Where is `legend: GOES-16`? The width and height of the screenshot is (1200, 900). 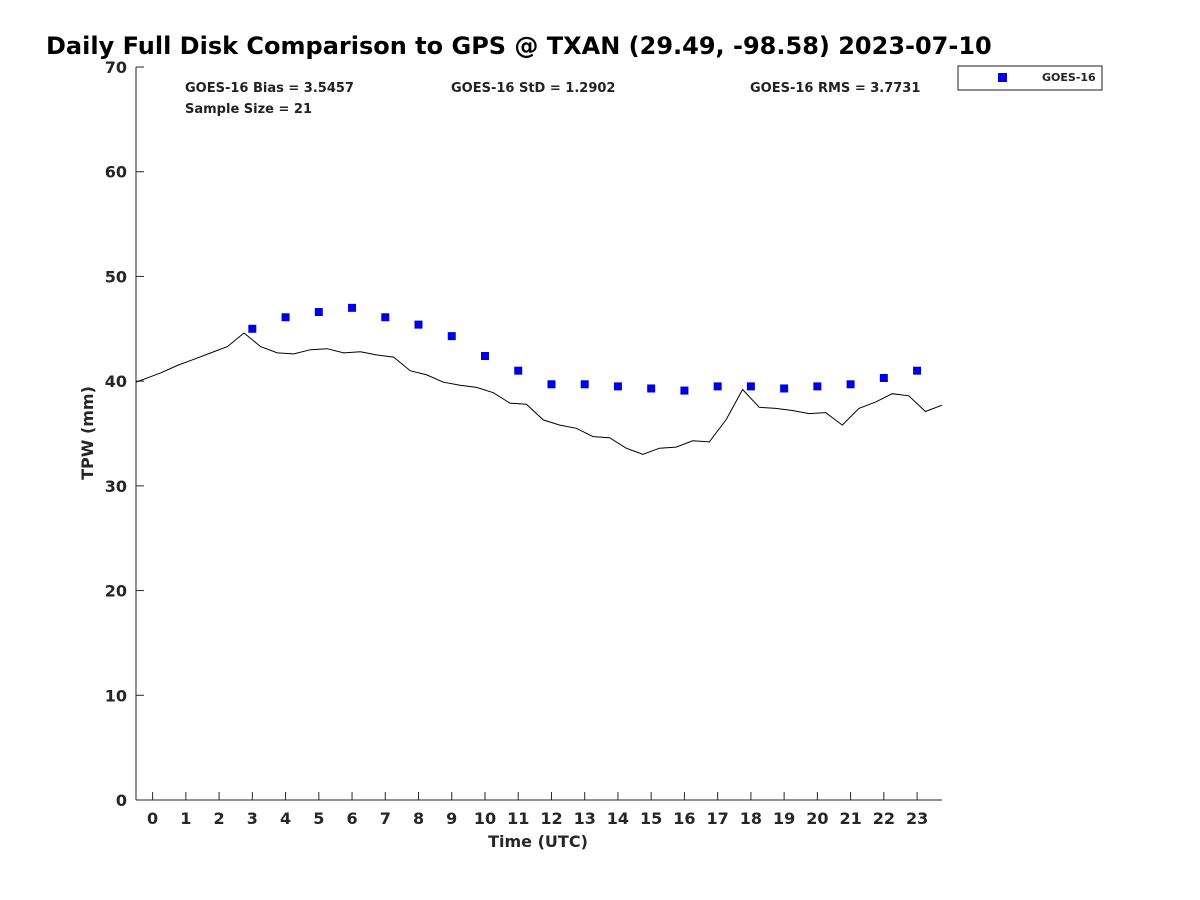 legend: GOES-16 is located at coordinates (1030, 78).